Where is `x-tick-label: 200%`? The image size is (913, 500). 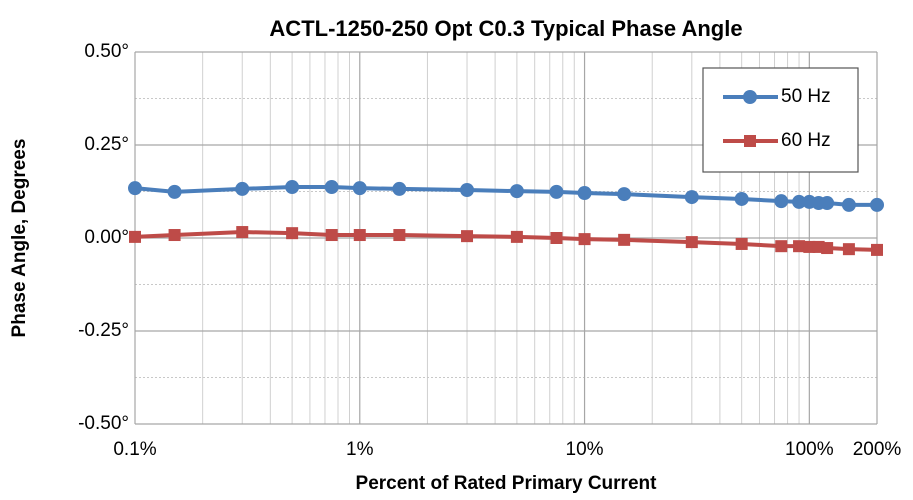 x-tick-label: 200% is located at coordinates (877, 449).